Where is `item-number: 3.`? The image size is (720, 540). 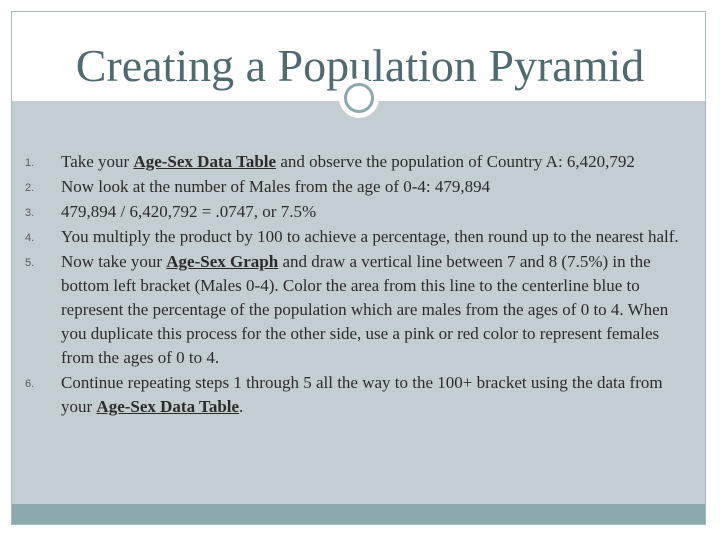 item-number: 3. is located at coordinates (30, 213).